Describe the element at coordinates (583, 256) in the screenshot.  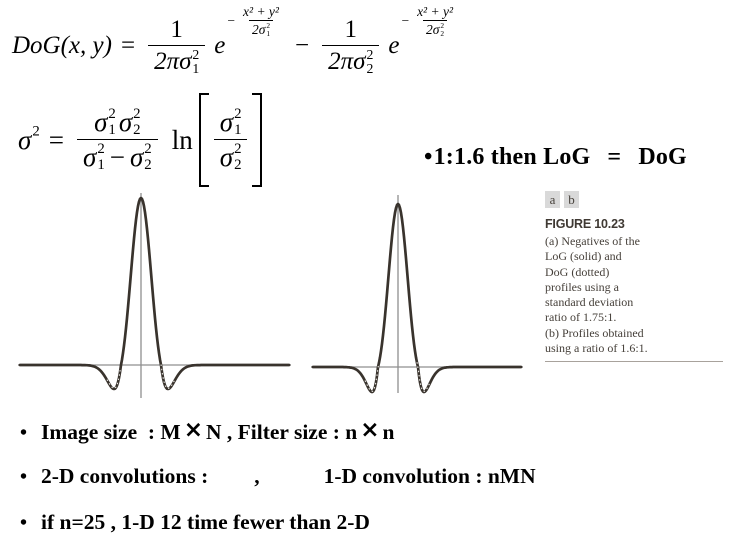
I see `caption-line: LoG (solid) and` at that location.